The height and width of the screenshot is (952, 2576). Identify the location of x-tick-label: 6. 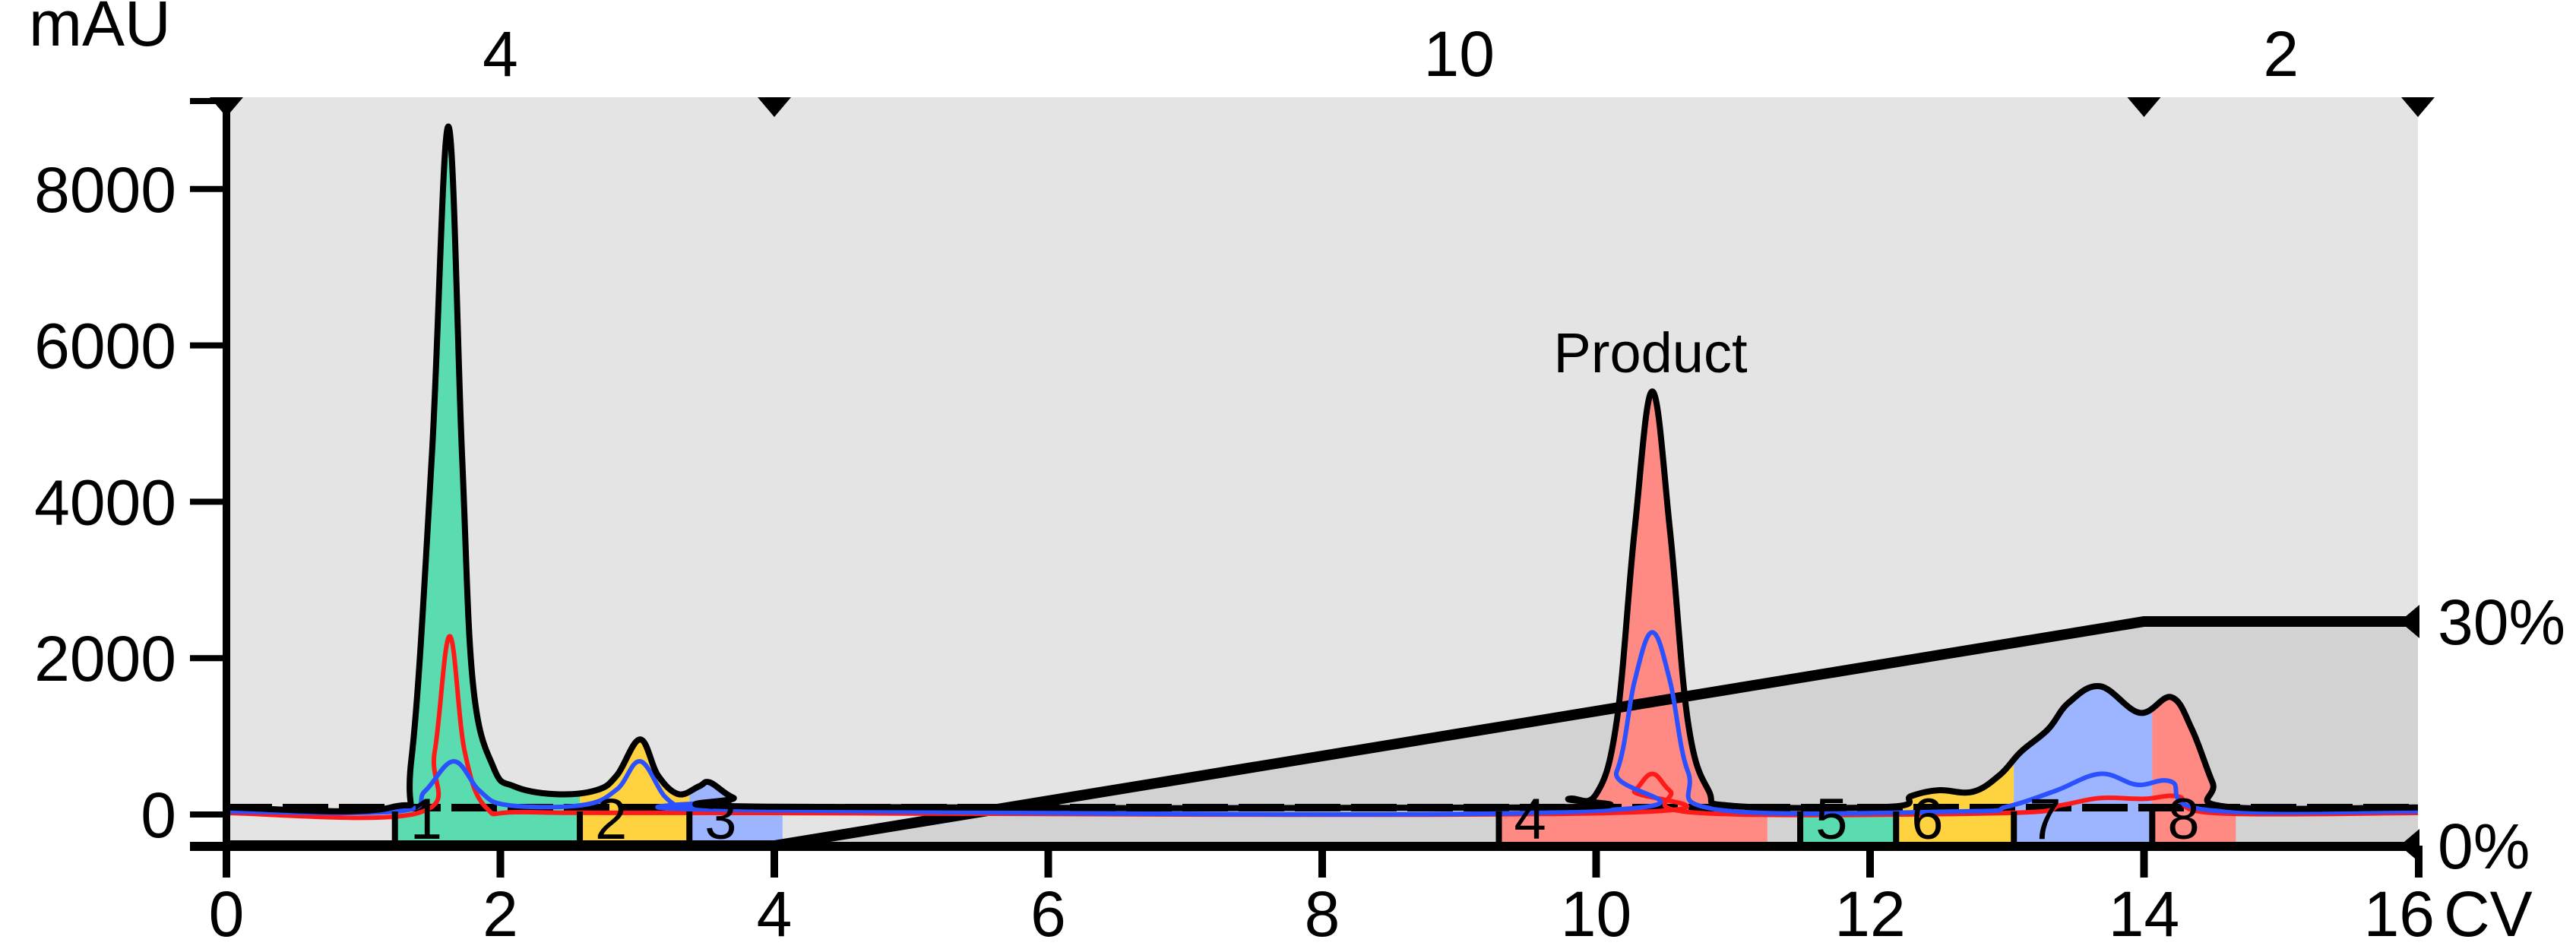
(1048, 914).